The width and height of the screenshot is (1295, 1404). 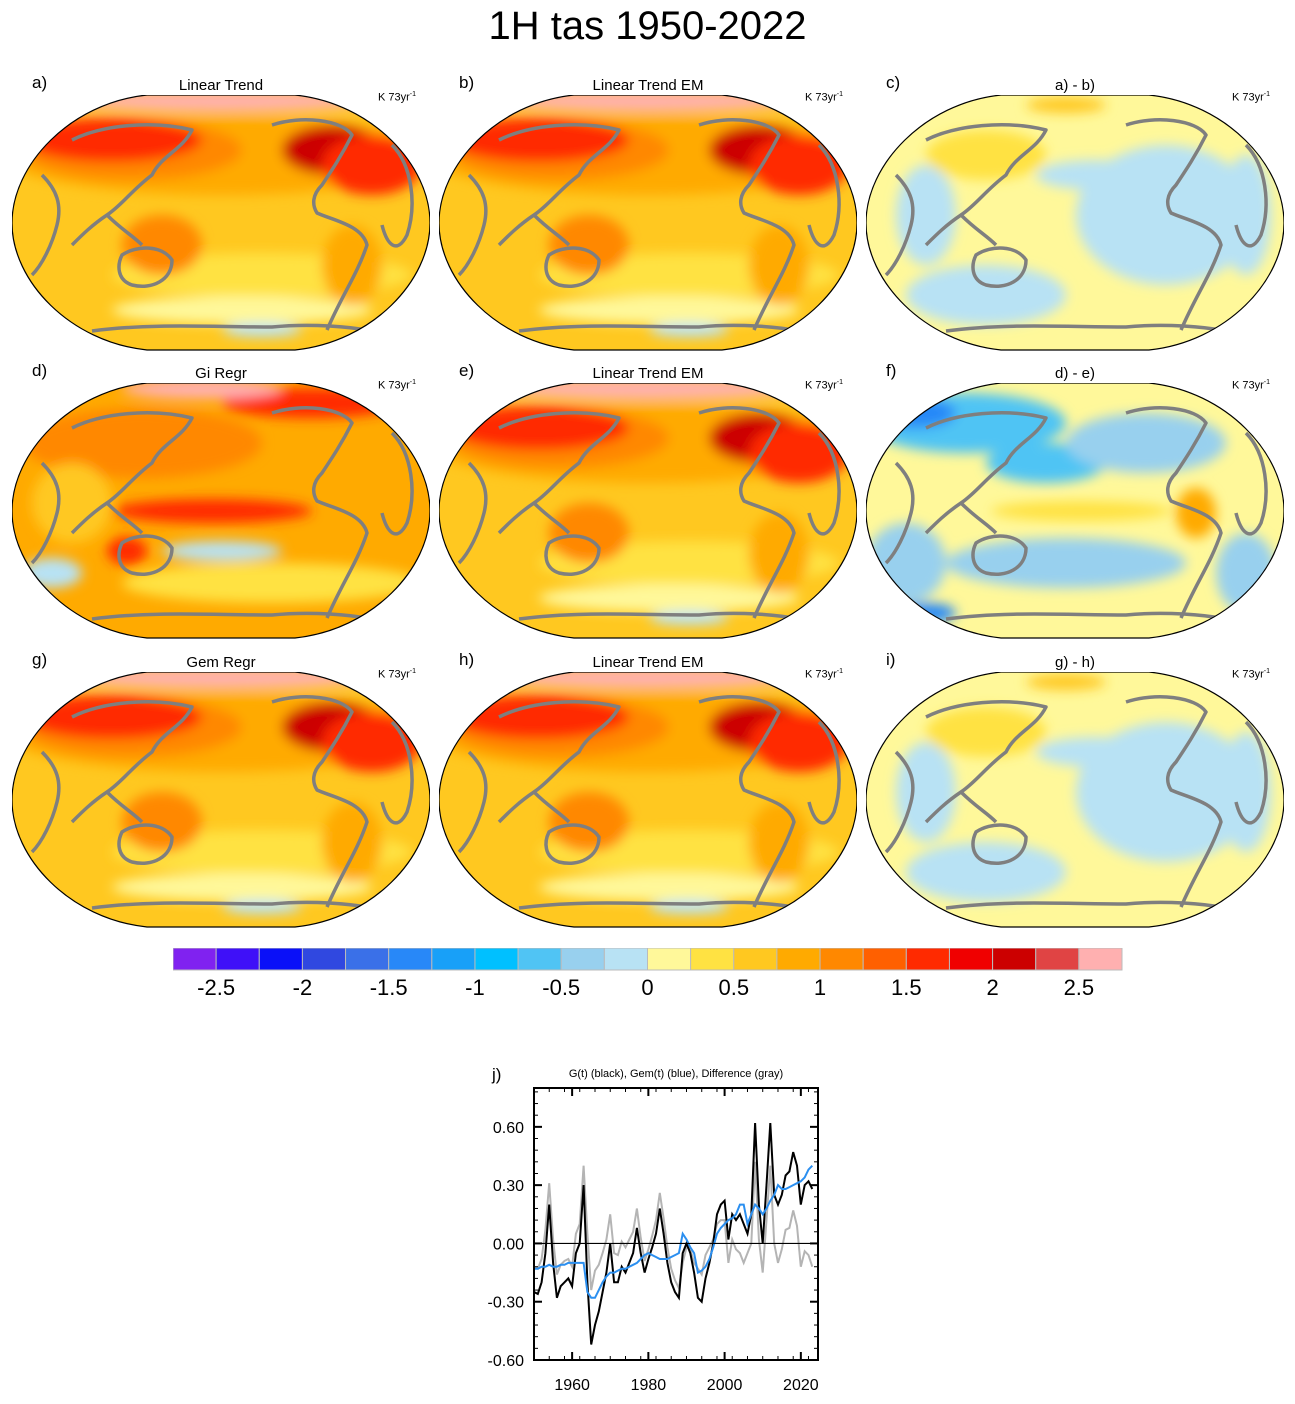 I want to click on series-line-gemt, so click(x=674, y=1232).